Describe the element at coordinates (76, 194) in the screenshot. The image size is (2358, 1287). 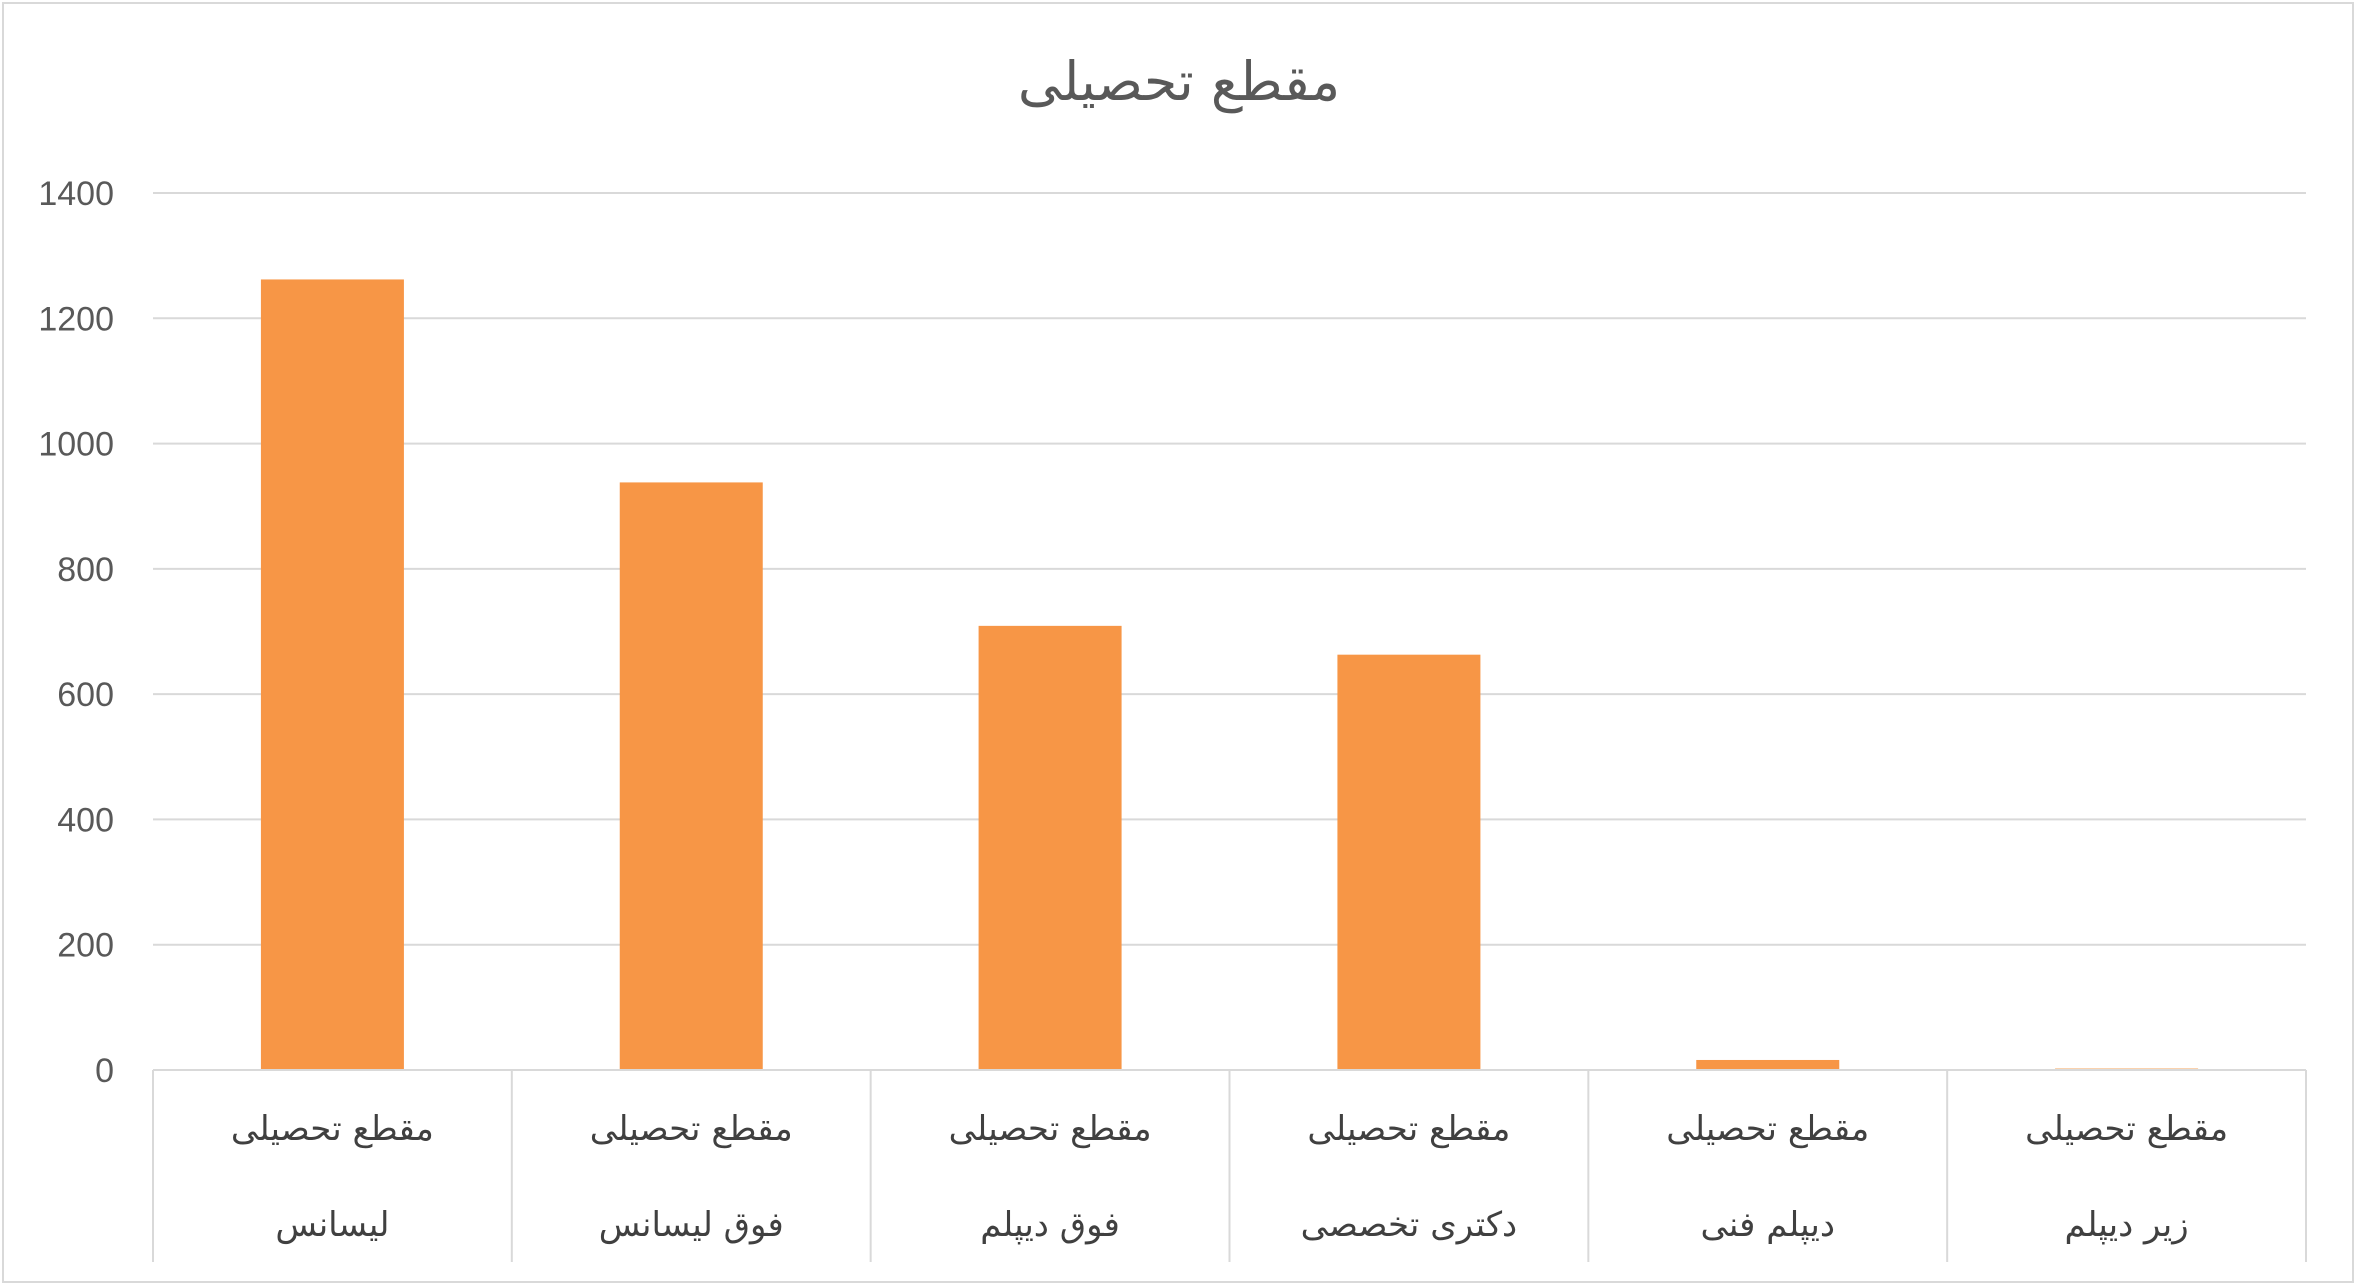
I see `y-tick-label: 1400` at that location.